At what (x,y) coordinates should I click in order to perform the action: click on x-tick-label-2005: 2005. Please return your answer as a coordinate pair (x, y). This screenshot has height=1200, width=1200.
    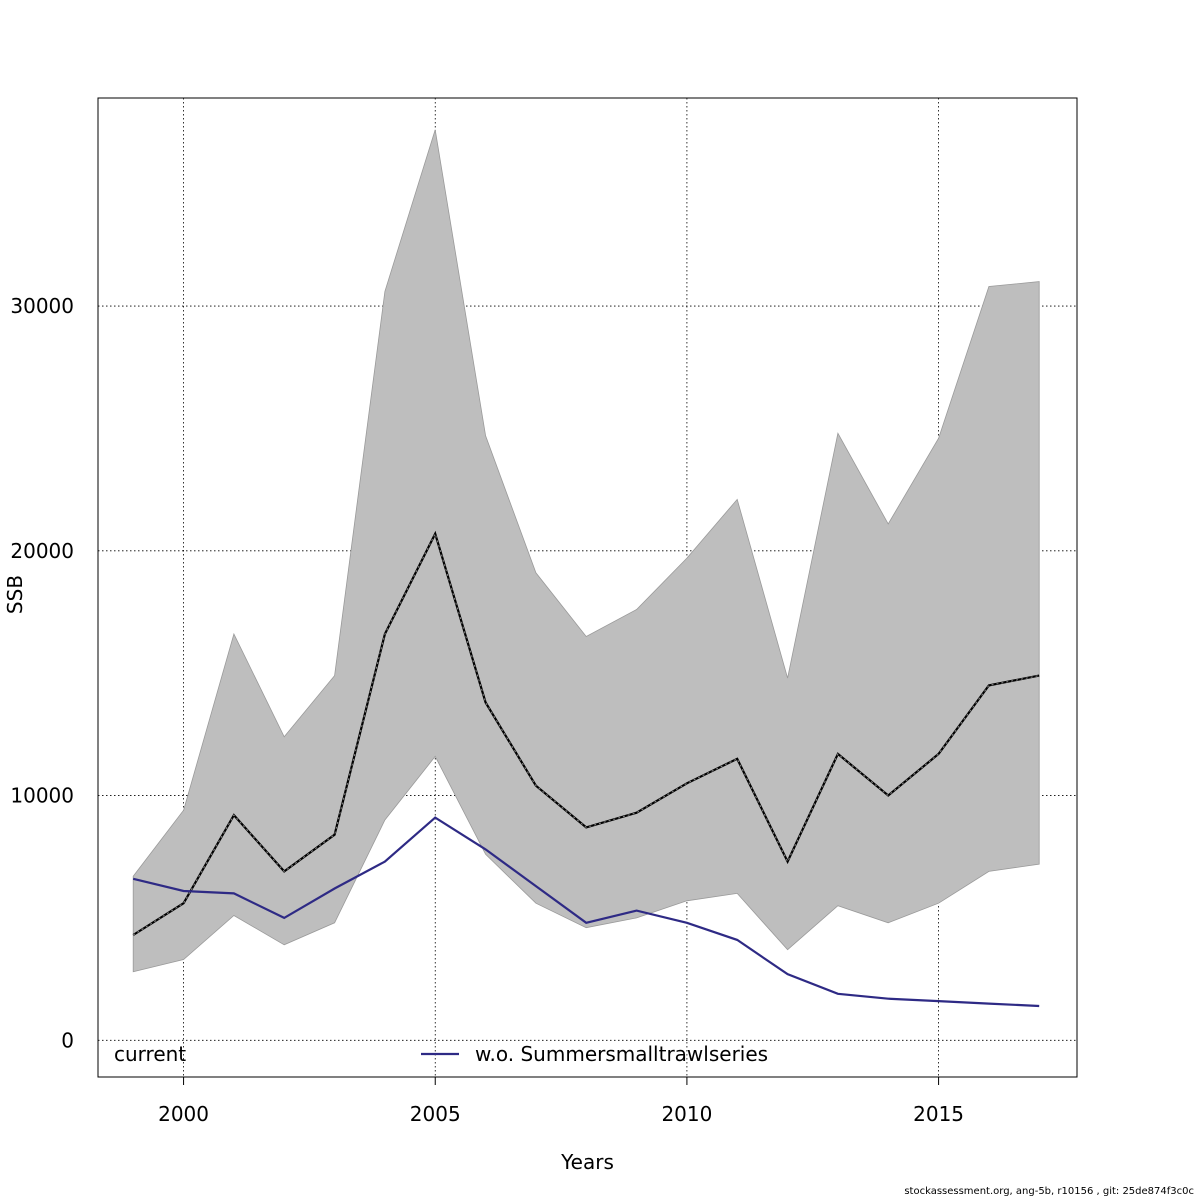
    Looking at the image, I should click on (435, 1114).